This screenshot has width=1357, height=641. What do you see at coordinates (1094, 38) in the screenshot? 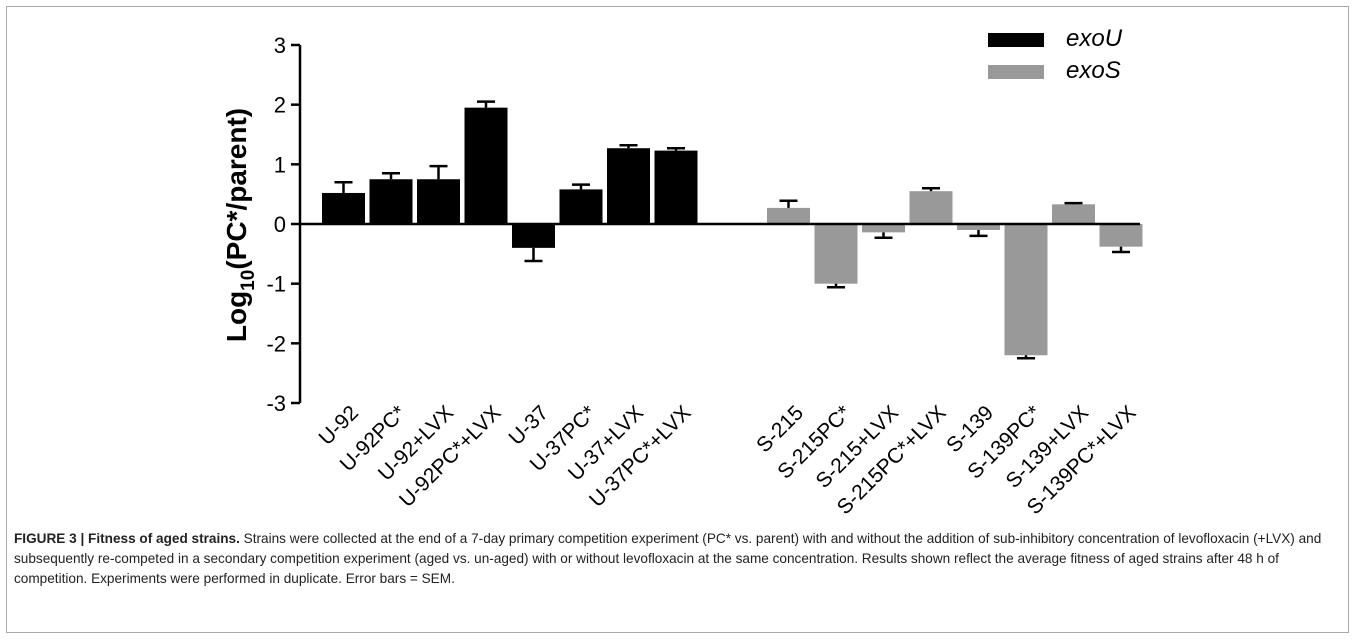
I see `legend-label: exoU` at bounding box center [1094, 38].